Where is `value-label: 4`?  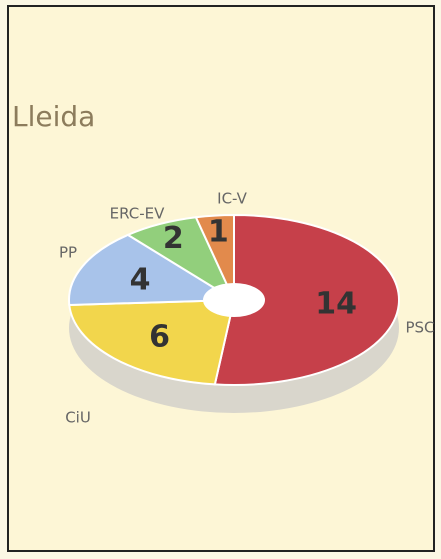 value-label: 4 is located at coordinates (140, 280).